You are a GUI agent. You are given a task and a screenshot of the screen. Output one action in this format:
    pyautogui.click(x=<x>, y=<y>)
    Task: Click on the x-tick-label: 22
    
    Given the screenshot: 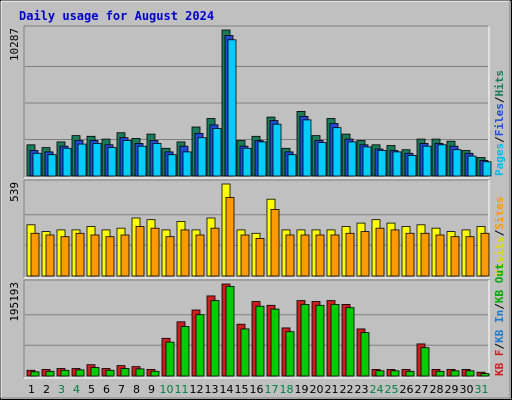 What is the action you would take?
    pyautogui.click(x=347, y=389)
    